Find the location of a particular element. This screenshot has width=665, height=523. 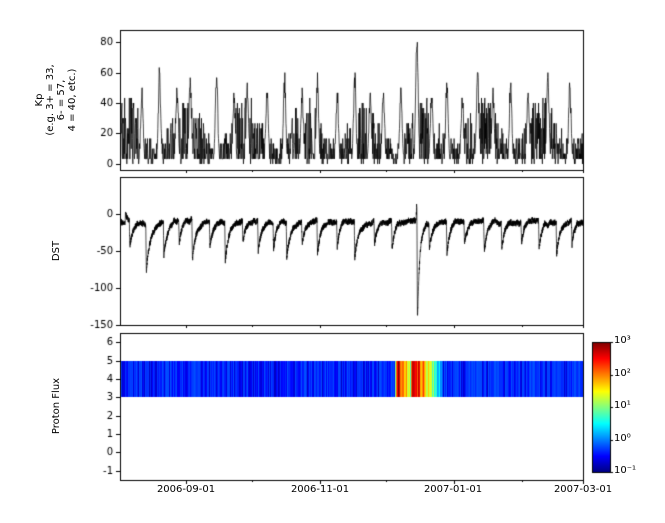

kp-axis-label: Kp (e.g. 3+ = 33, 6- = 57, 4 = 40, etc.) is located at coordinates (56, 100).